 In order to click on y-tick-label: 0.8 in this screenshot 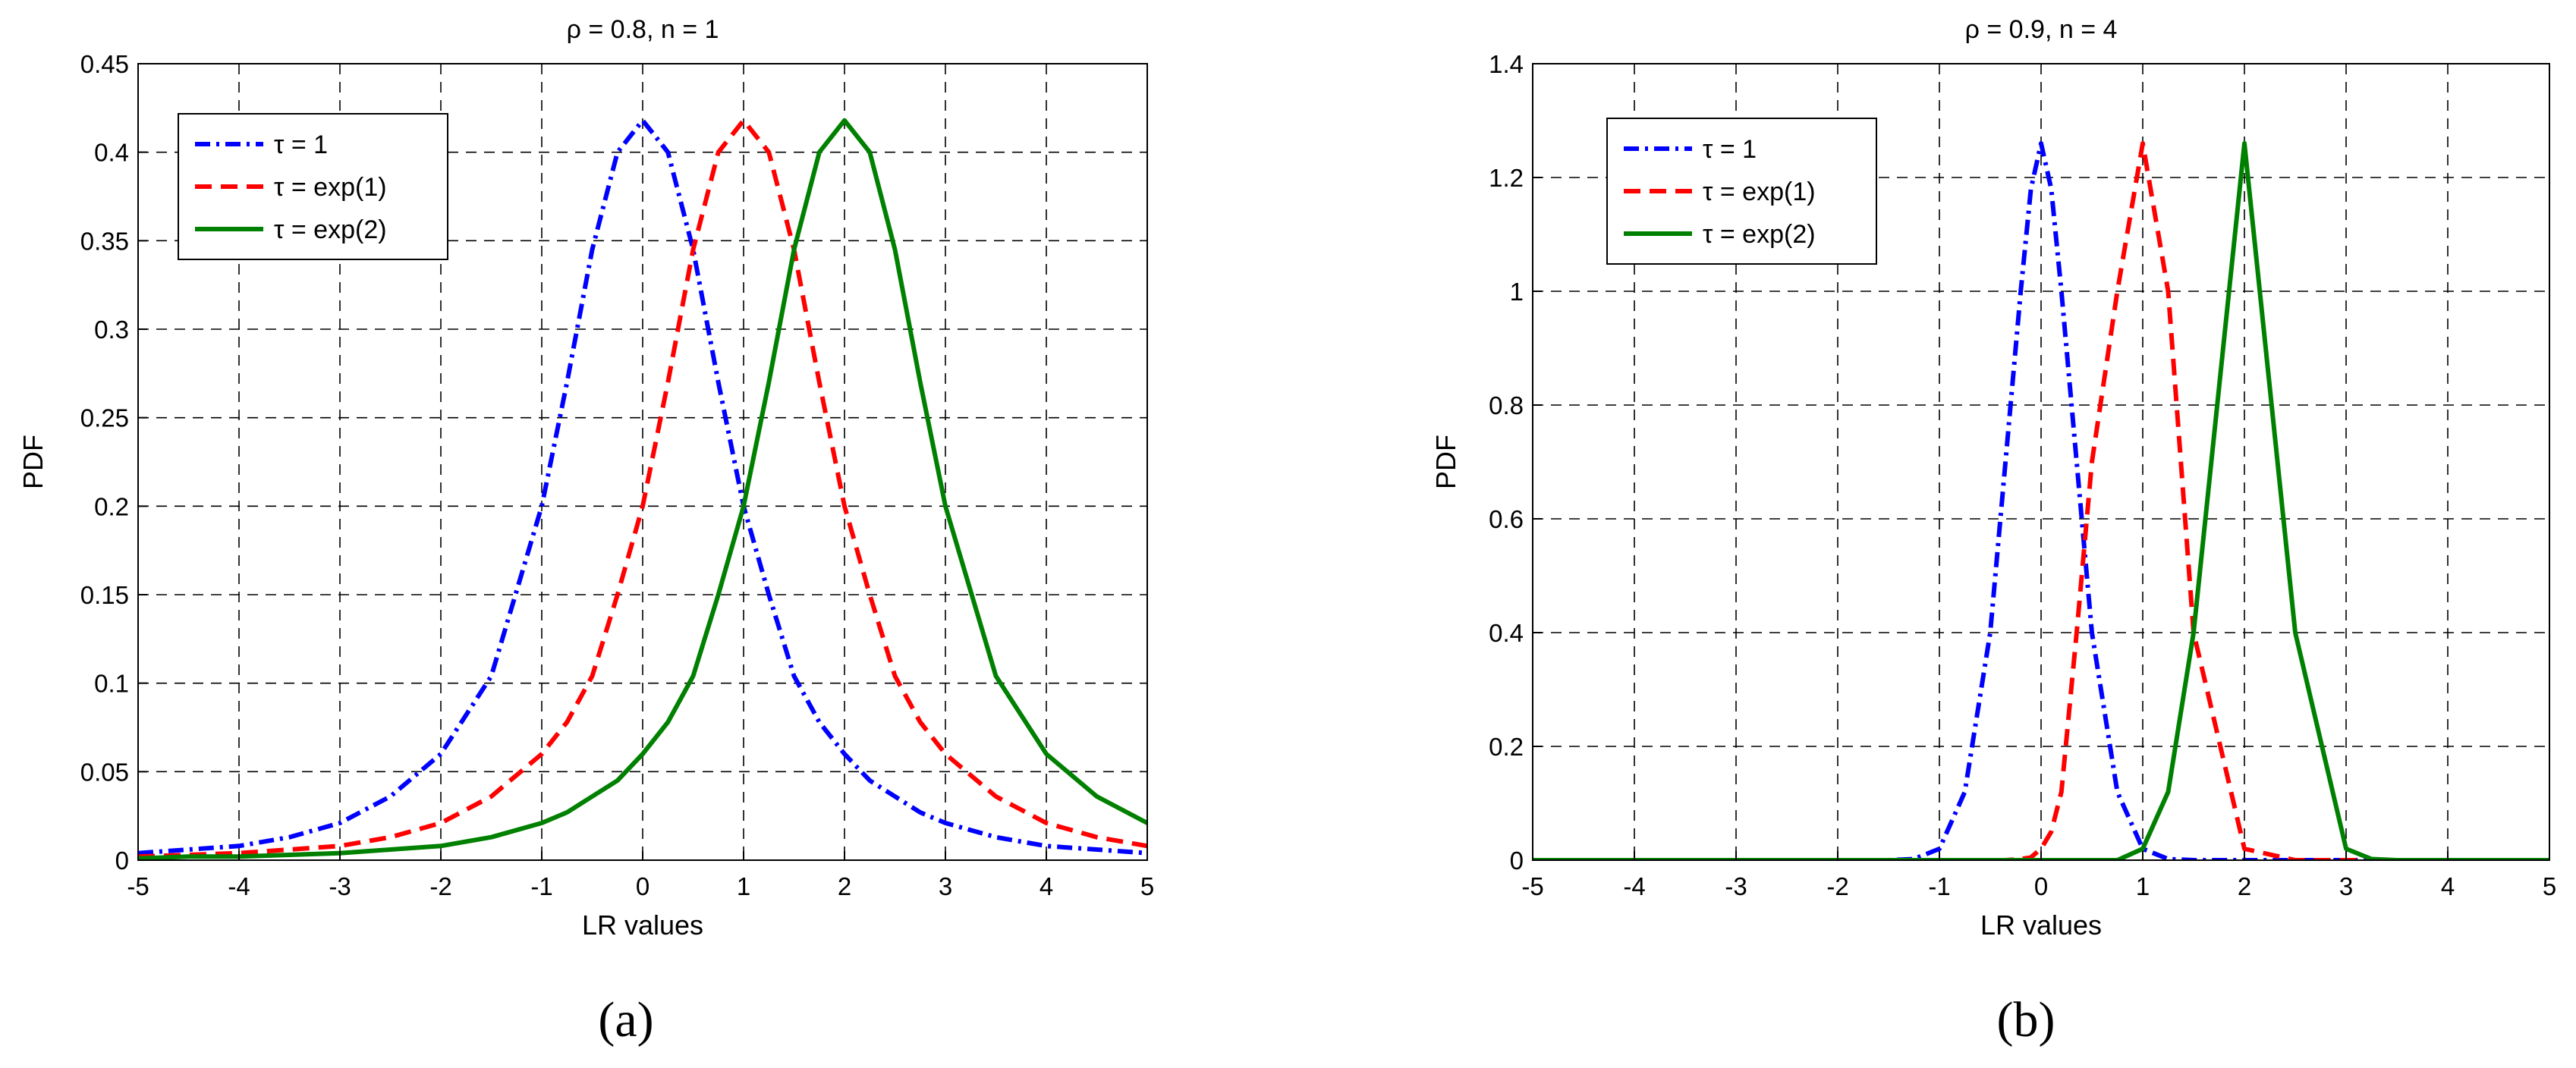, I will do `click(1506, 405)`.